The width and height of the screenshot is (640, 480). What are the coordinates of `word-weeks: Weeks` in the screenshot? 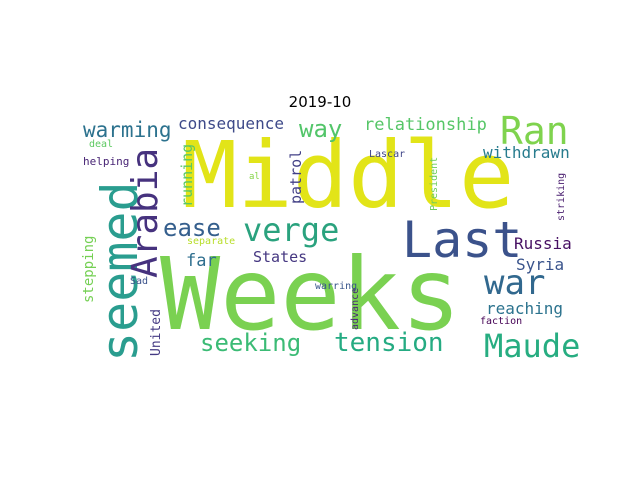 It's located at (311, 294).